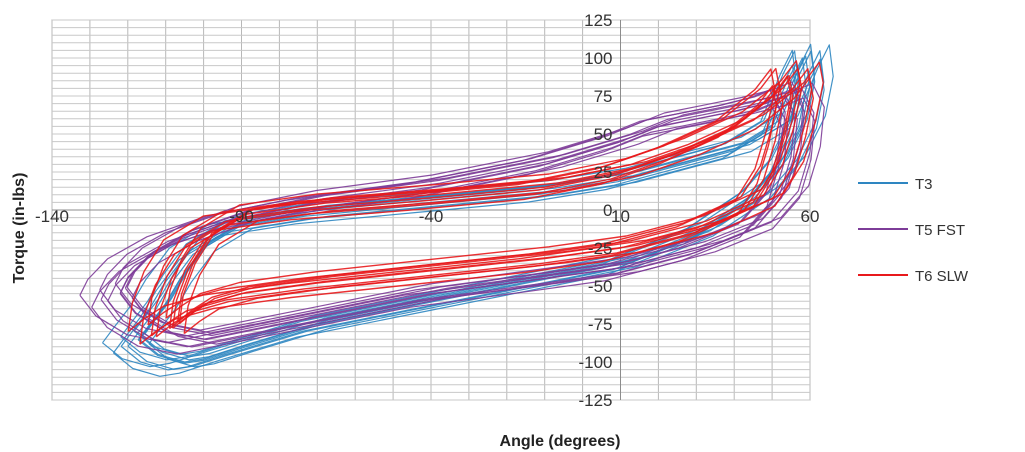  I want to click on y-axis: 125 100 75 50 25 0 -25 -50 -75 -100 -125, so click(595, 210).